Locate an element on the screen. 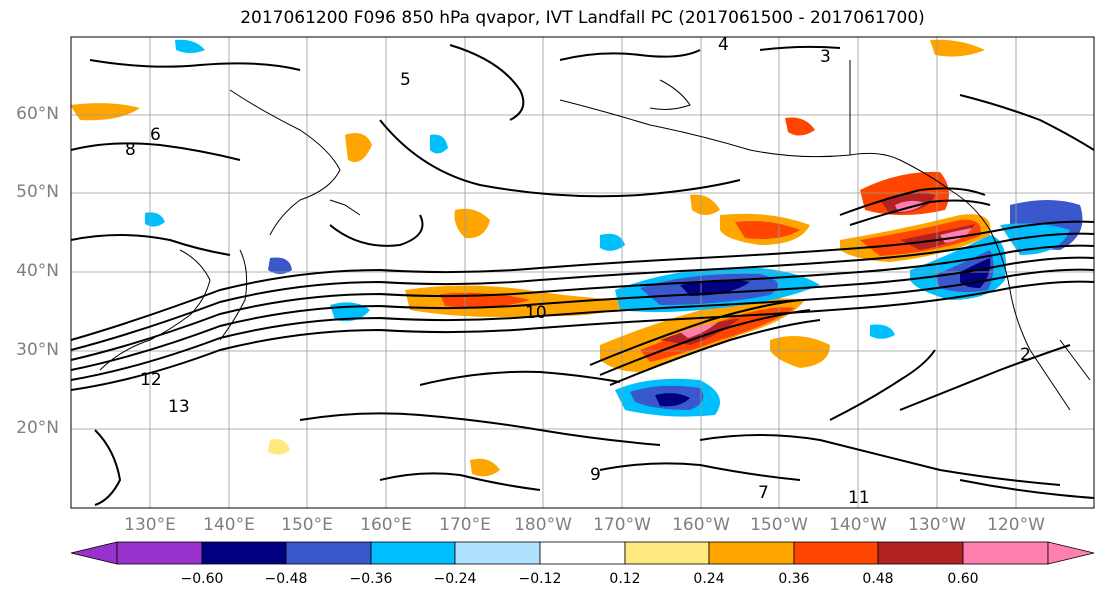 Image resolution: width=1105 pixels, height=601 pixels. contour-label: 4 is located at coordinates (723, 45).